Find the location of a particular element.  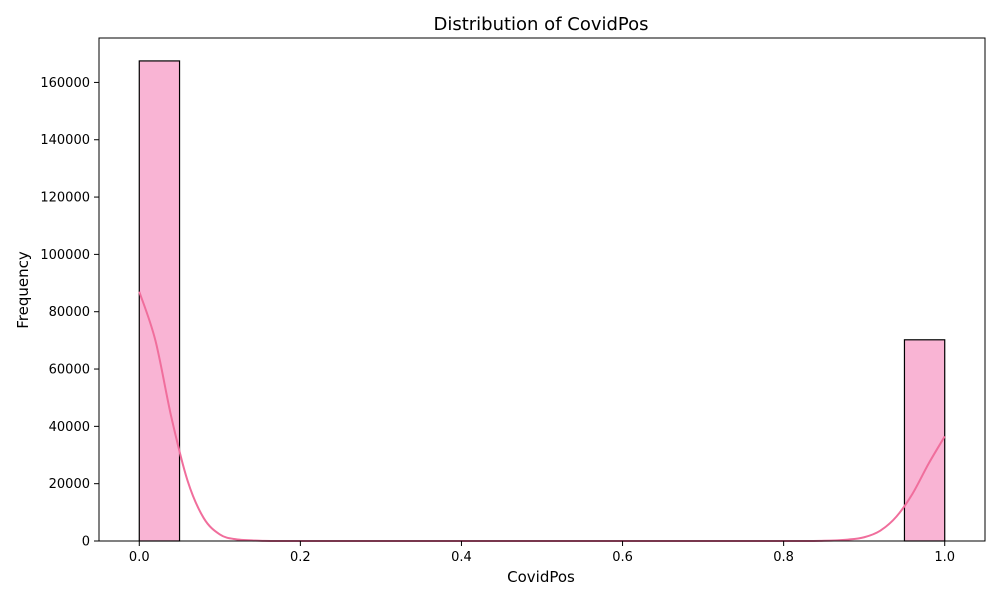

x-tick-label: 0.4 is located at coordinates (461, 557).